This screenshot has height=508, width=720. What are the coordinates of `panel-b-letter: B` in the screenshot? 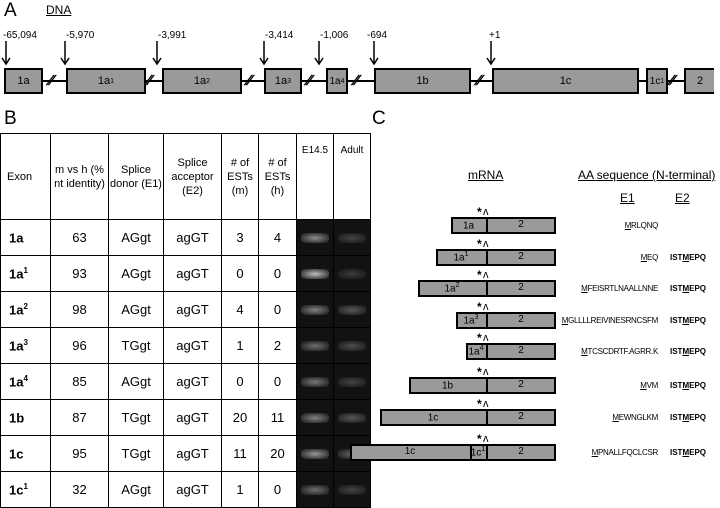 It's located at (10, 118).